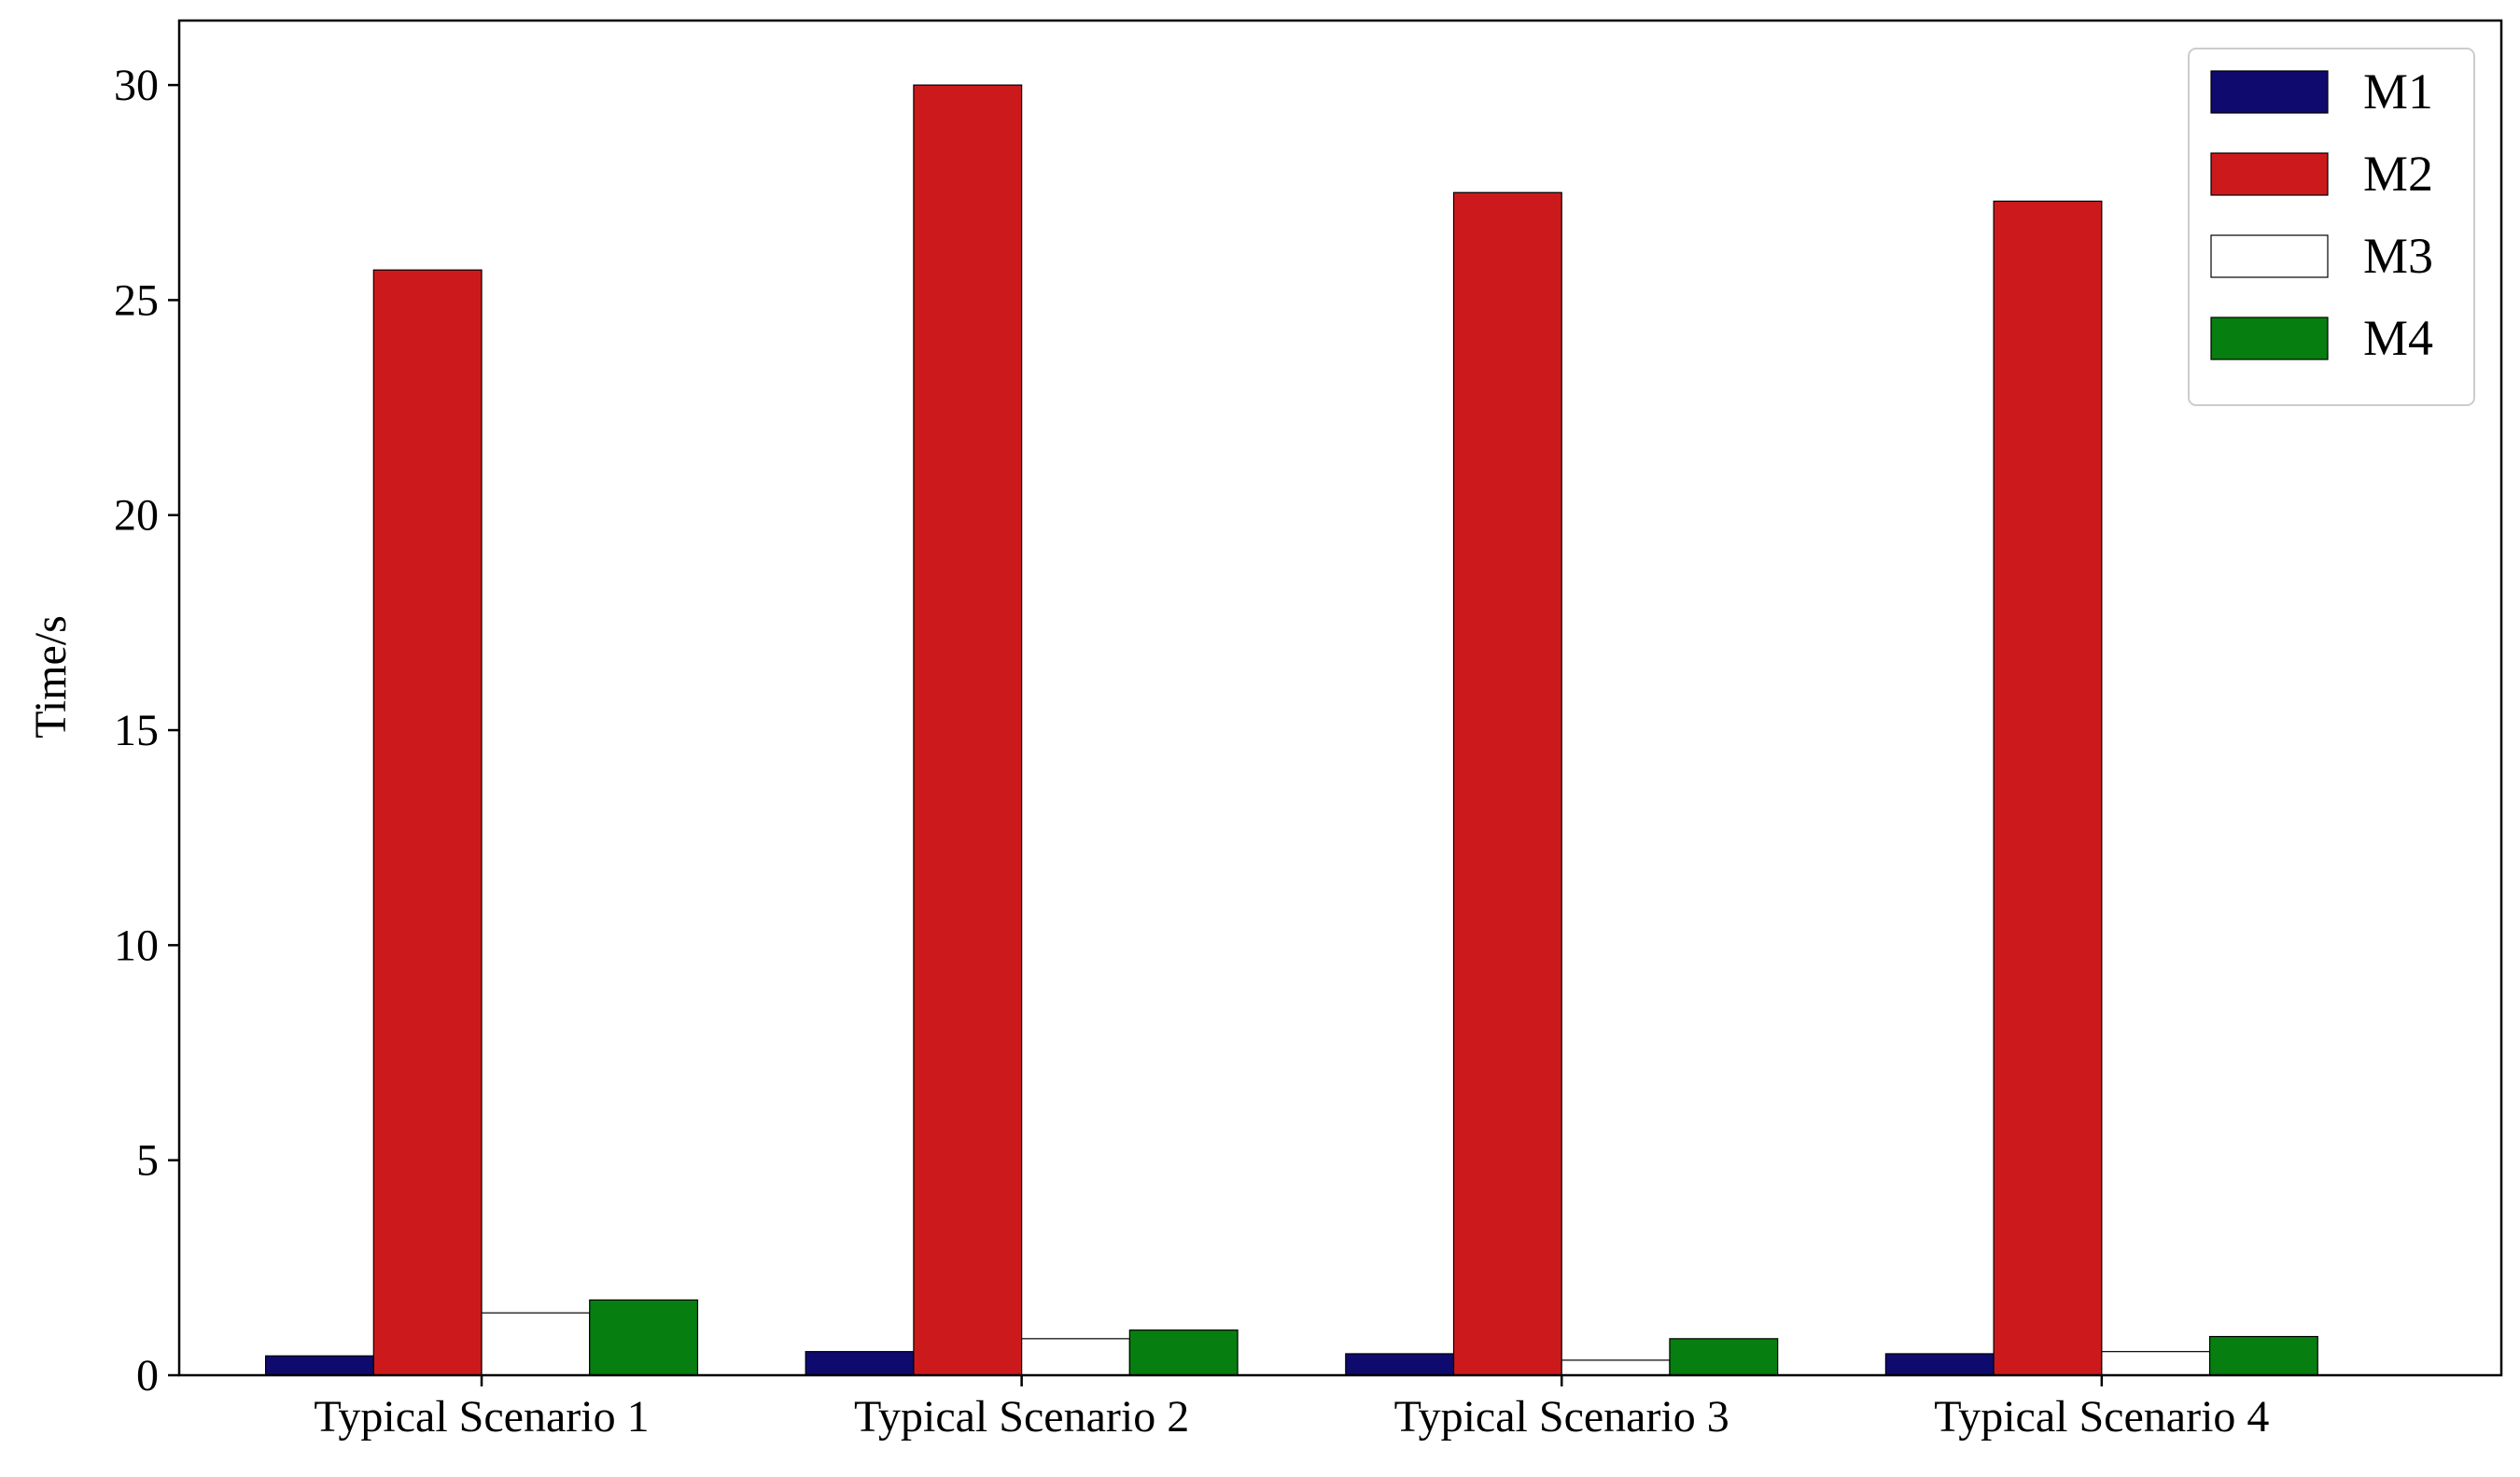 The height and width of the screenshot is (1477, 2520). I want to click on legend-swatch-m1, so click(2269, 92).